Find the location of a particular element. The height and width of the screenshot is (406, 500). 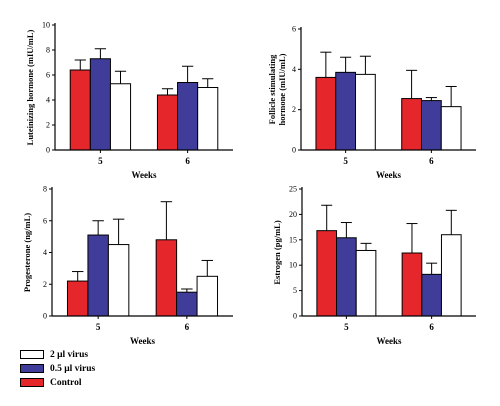

y-axis-label: Progesterone (ng/mL) is located at coordinates (27, 252).